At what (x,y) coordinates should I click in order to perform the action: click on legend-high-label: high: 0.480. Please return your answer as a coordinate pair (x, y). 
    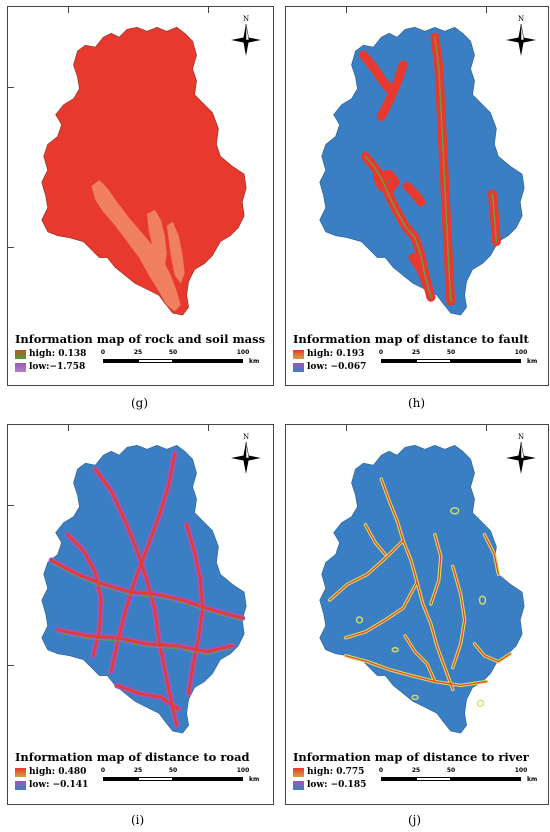
    Looking at the image, I should click on (58, 772).